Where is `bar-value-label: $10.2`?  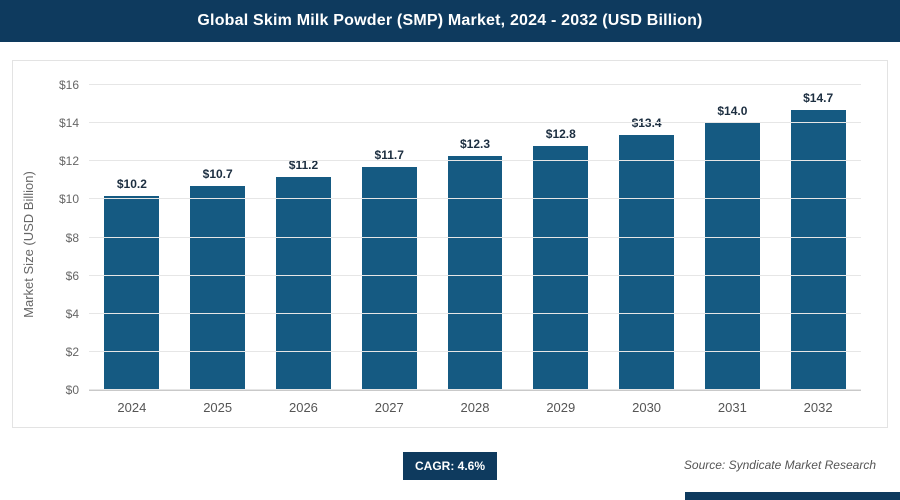 bar-value-label: $10.2 is located at coordinates (131, 183).